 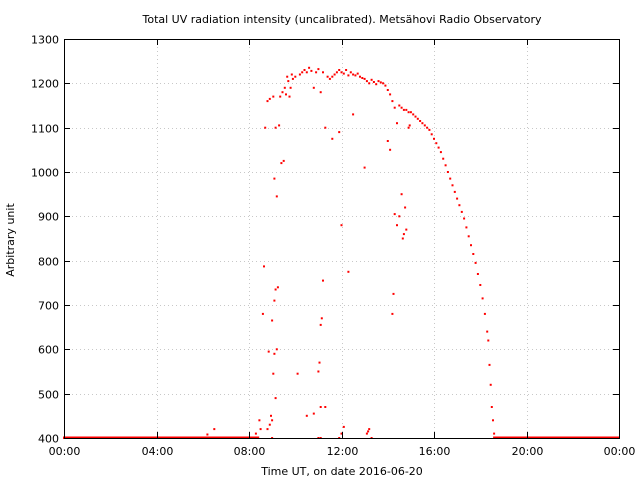 What do you see at coordinates (45, 173) in the screenshot?
I see `y-tick-label: 1000` at bounding box center [45, 173].